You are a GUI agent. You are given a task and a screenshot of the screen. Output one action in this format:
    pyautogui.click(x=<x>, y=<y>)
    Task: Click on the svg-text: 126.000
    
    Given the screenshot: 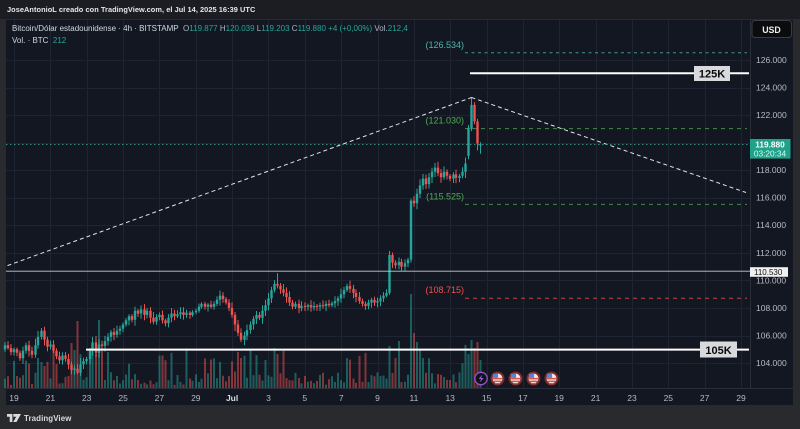 What is the action you would take?
    pyautogui.click(x=771, y=60)
    